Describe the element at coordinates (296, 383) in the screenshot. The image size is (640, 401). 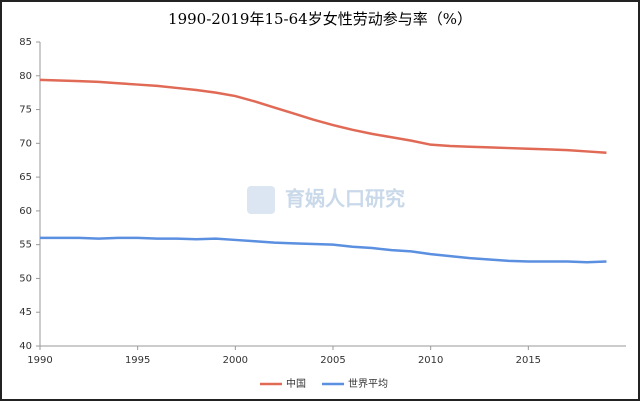
I see `legend-label: 中国` at that location.